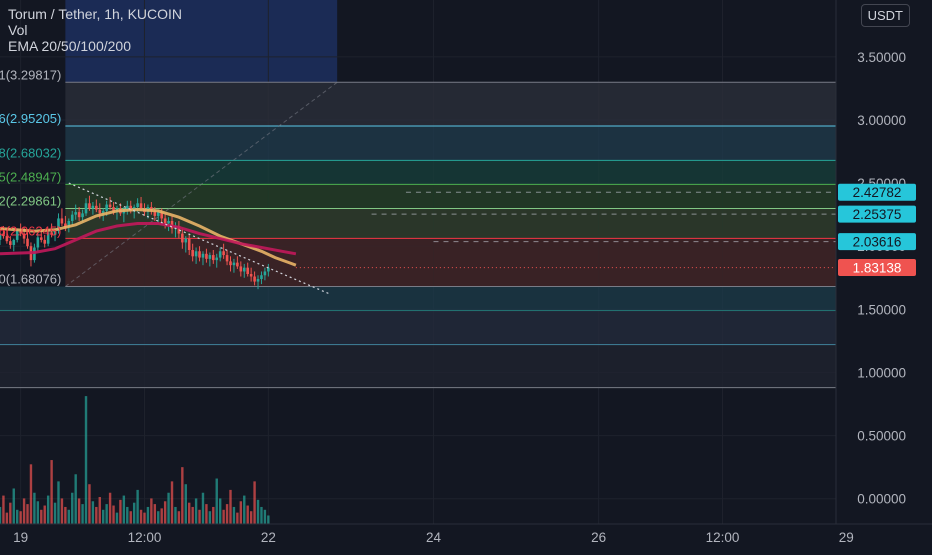 Image resolution: width=932 pixels, height=555 pixels. What do you see at coordinates (69, 46) in the screenshot?
I see `ema-legend: EMA 20/50/100/200` at bounding box center [69, 46].